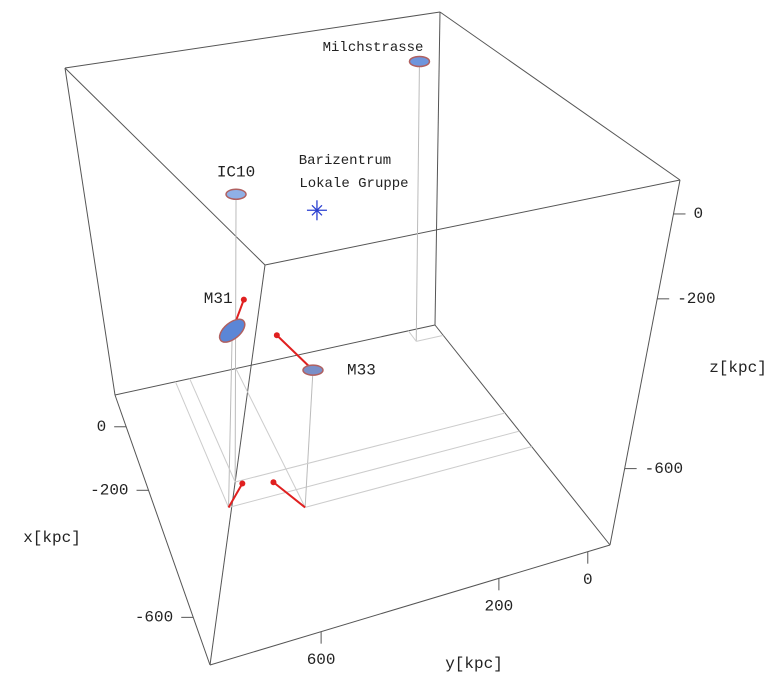  I want to click on barycenter-stroke, so click(317, 210).